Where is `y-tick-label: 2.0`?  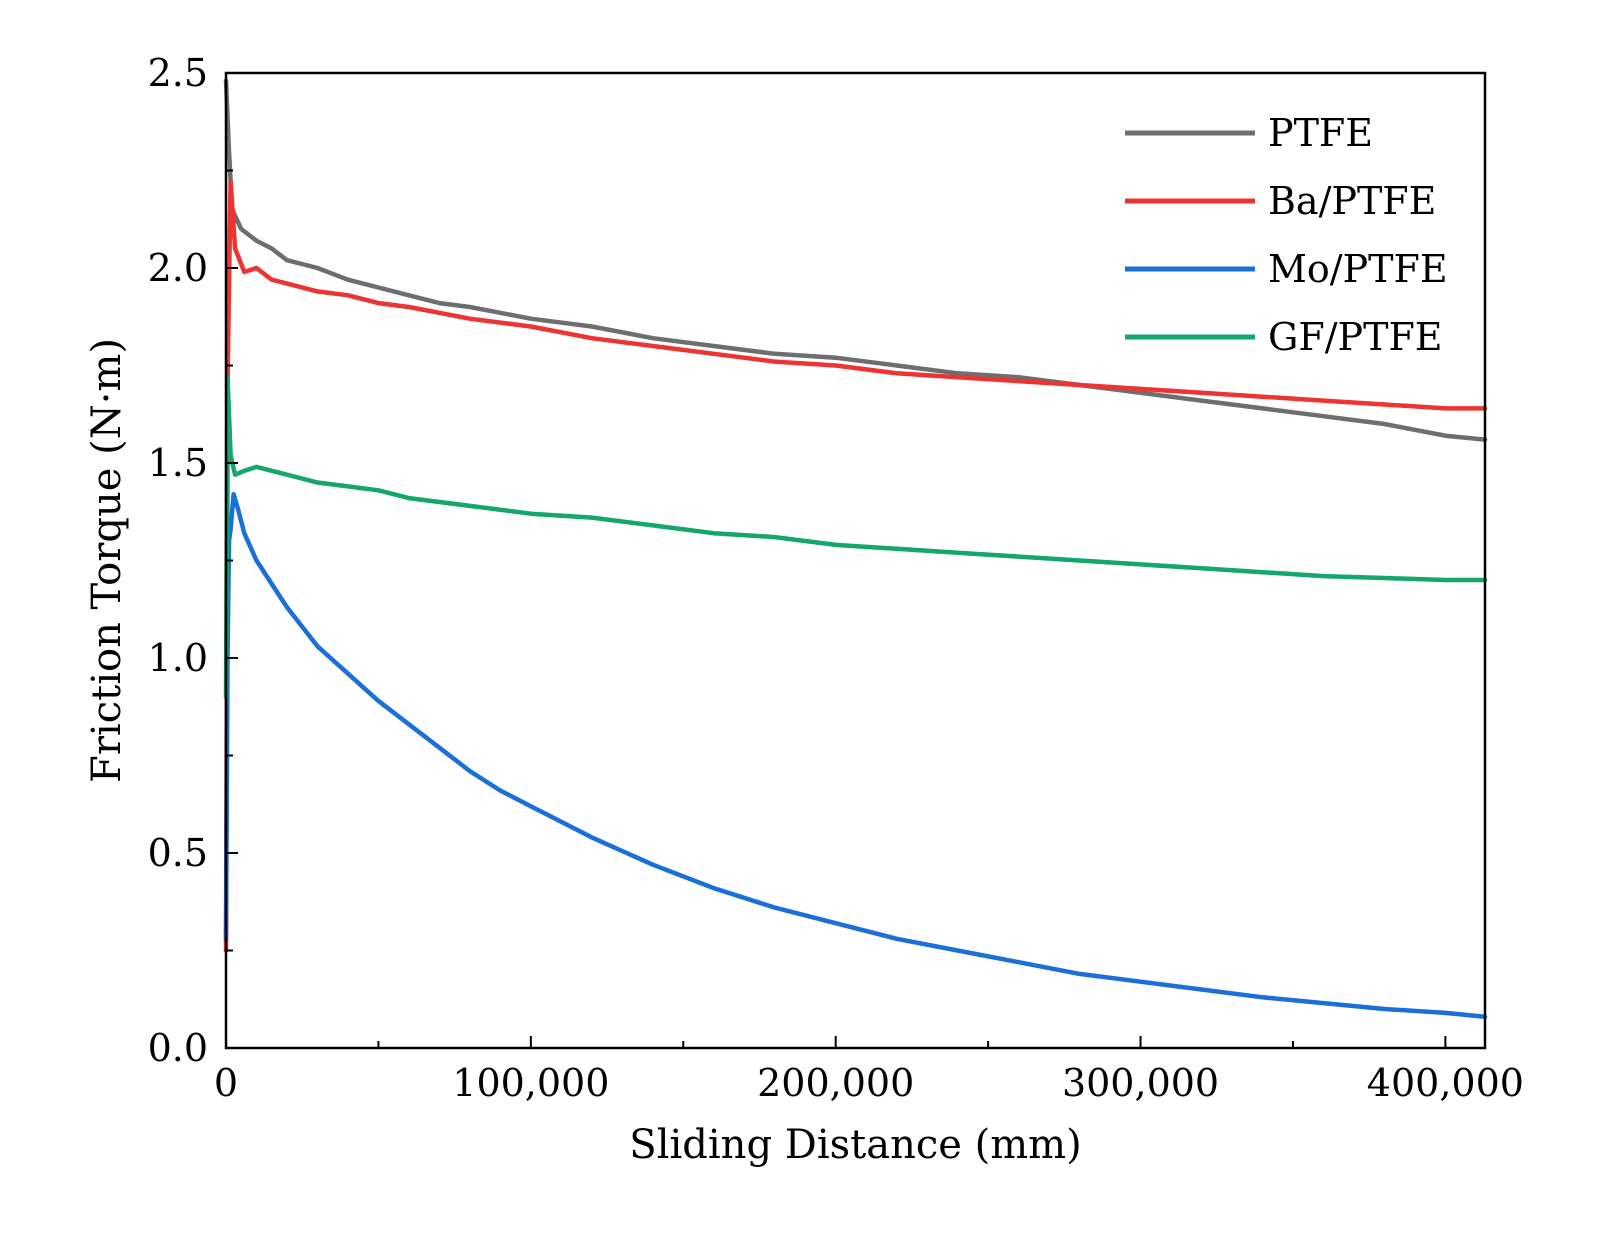 y-tick-label: 2.0 is located at coordinates (178, 268).